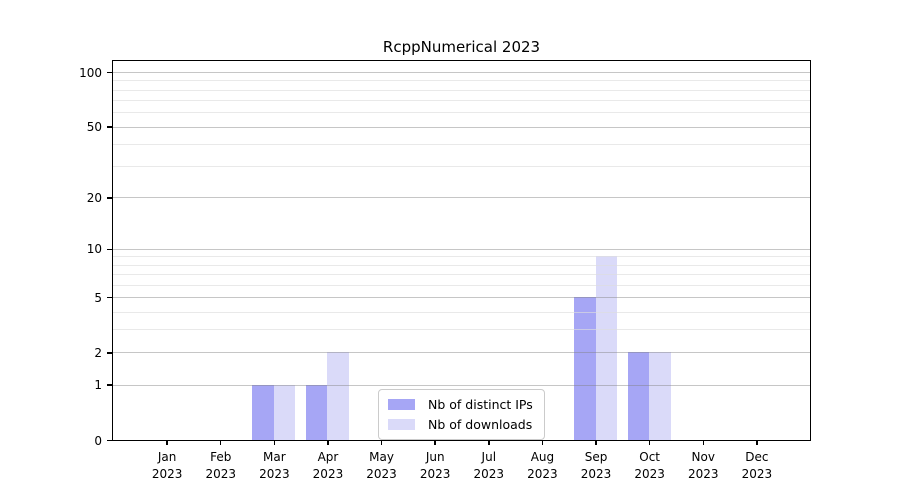 Image resolution: width=900 pixels, height=500 pixels. What do you see at coordinates (596, 465) in the screenshot?
I see `x-tick-label: Sep 2023` at bounding box center [596, 465].